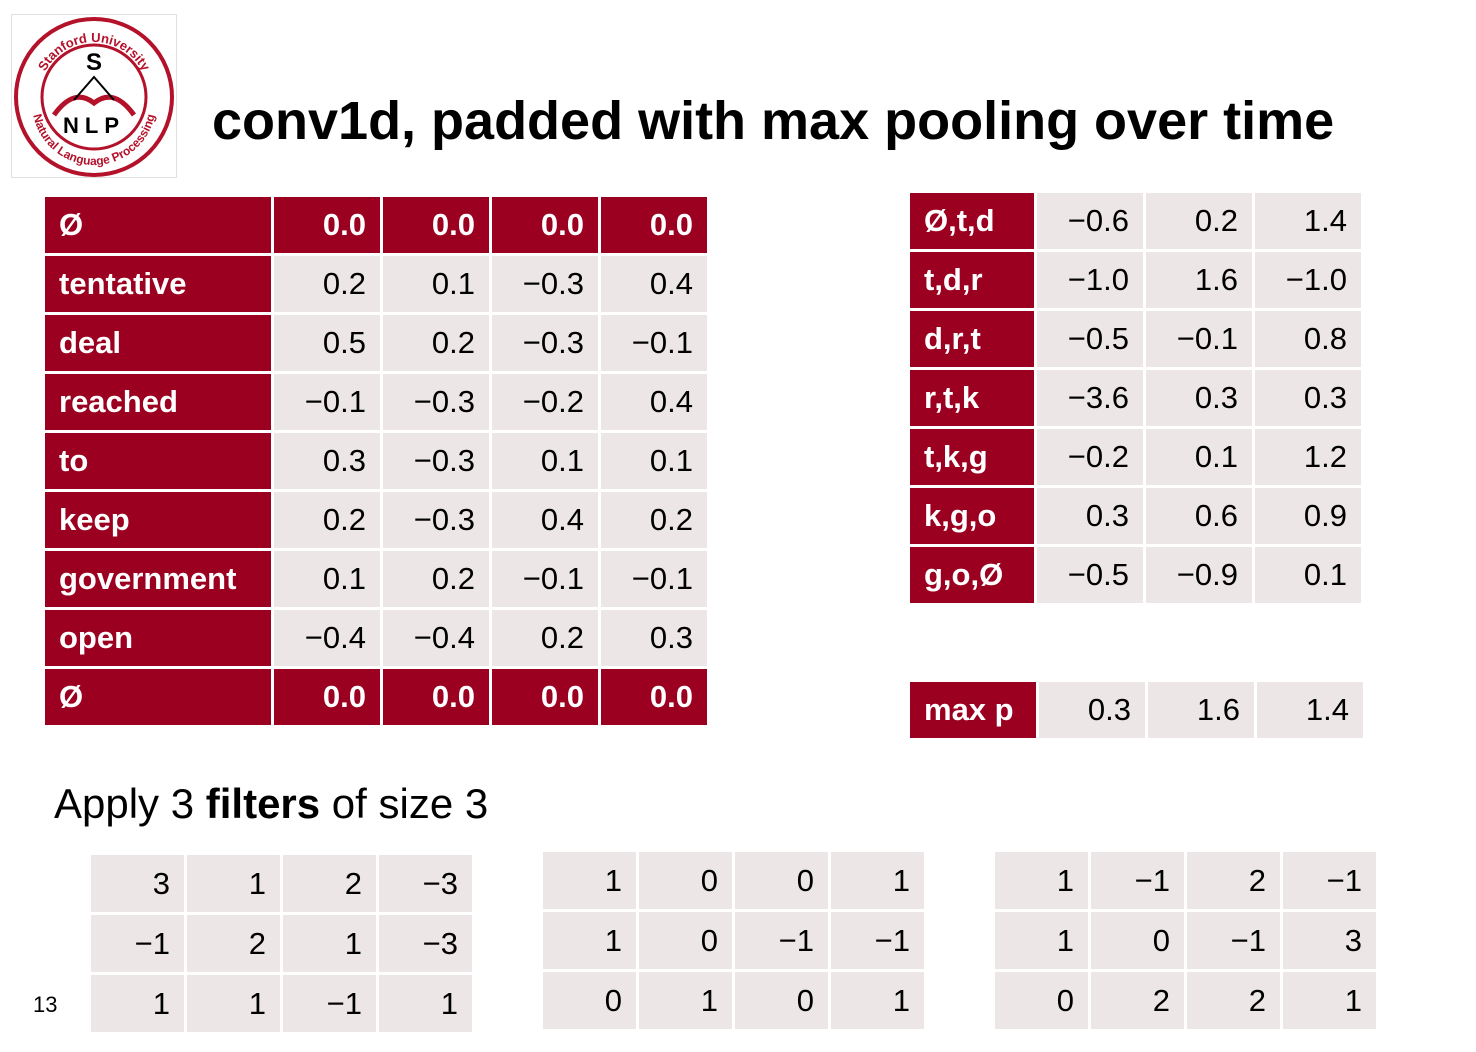 Image resolution: width=1476 pixels, height=1052 pixels. I want to click on row-label: keep, so click(158, 520).